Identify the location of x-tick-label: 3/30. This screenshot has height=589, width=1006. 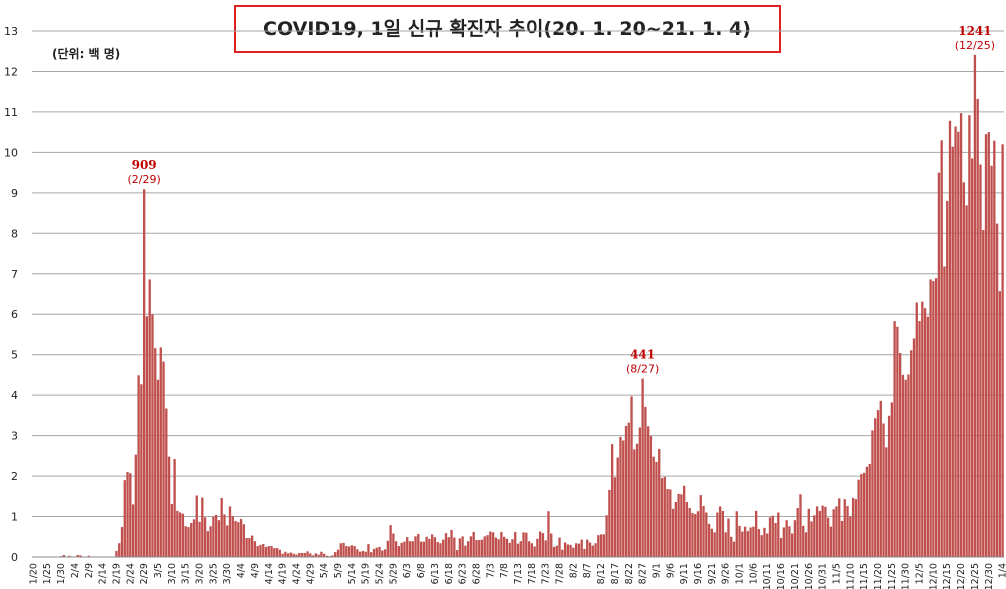
(227, 573).